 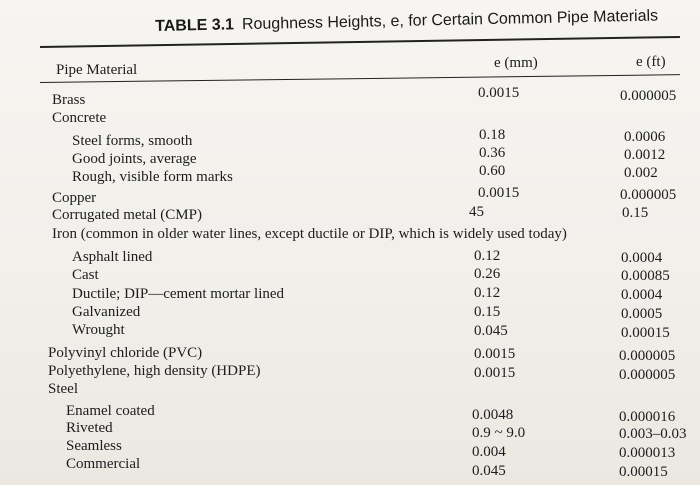 What do you see at coordinates (103, 464) in the screenshot?
I see `material-cell: Commercial` at bounding box center [103, 464].